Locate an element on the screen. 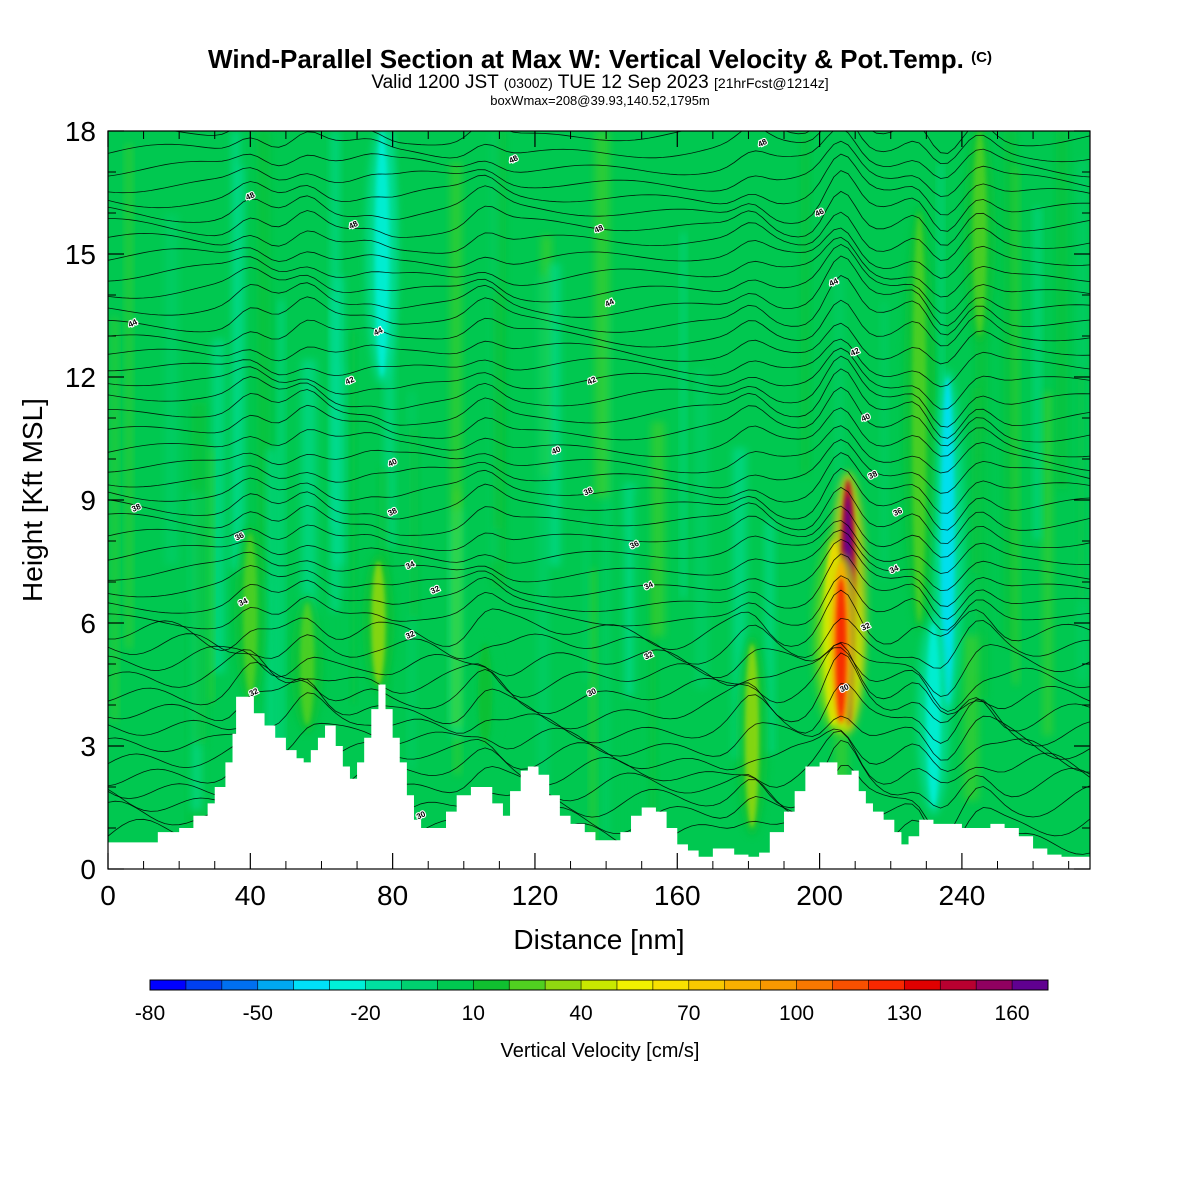  colorbar-tick-label: -50 is located at coordinates (258, 1013).